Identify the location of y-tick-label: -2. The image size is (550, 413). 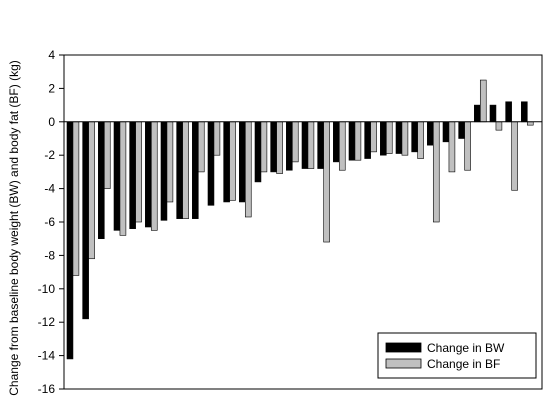
(49, 155).